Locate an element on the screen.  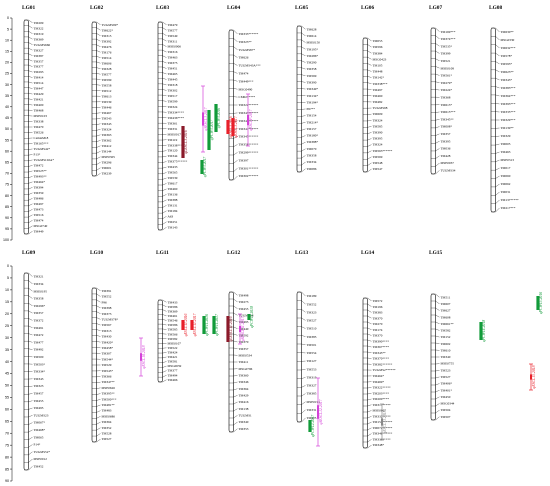
marker-label: TM483 is located at coordinates (107, 411).